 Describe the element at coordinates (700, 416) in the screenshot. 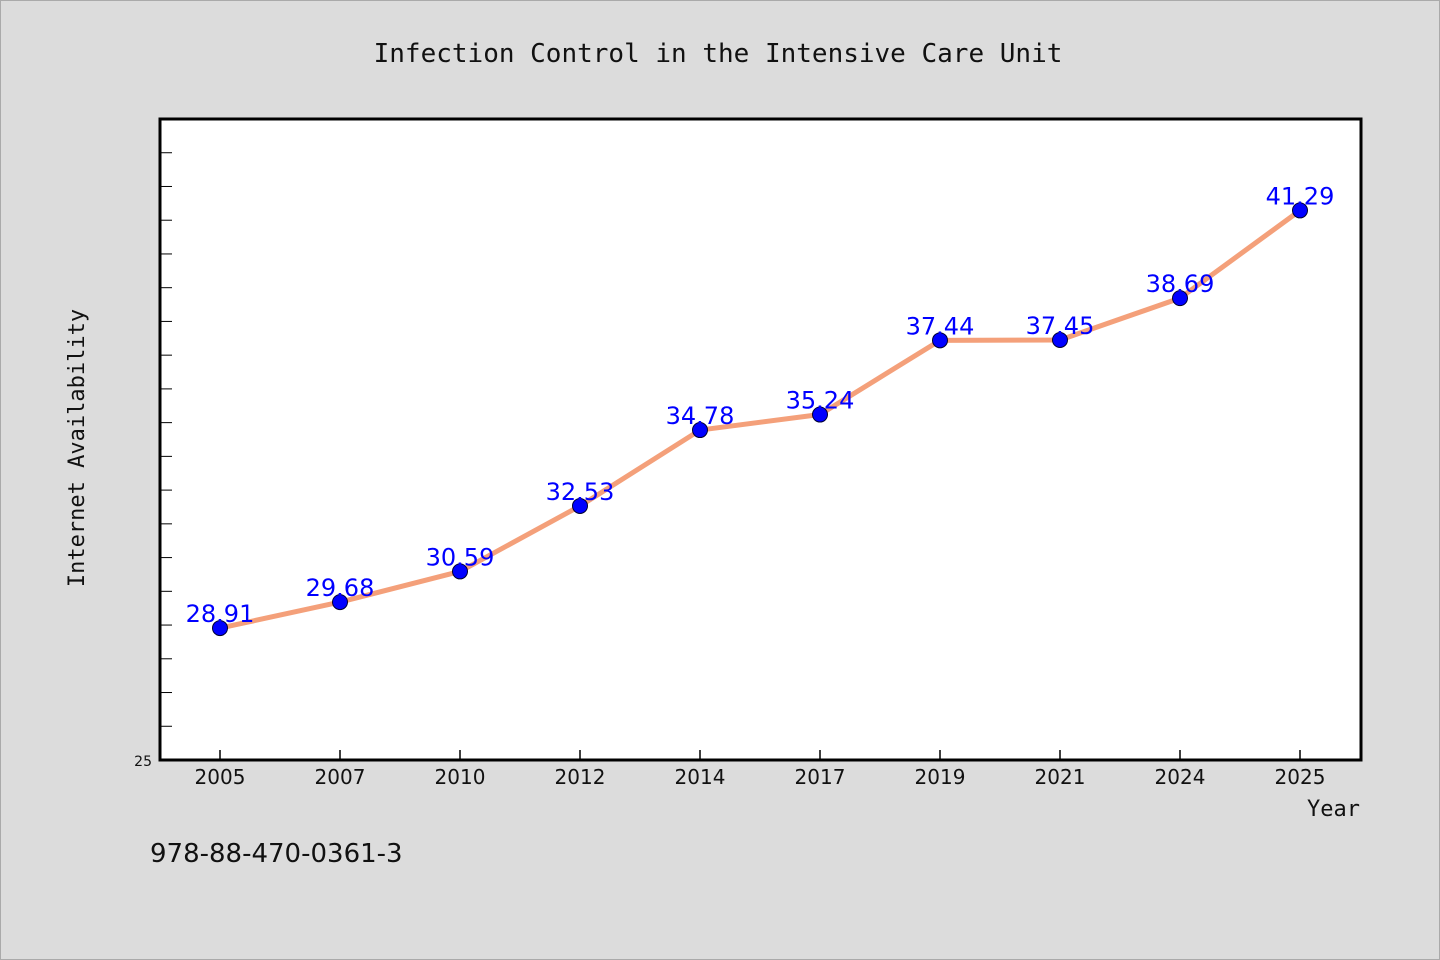

I see `data-label: 34.78` at that location.